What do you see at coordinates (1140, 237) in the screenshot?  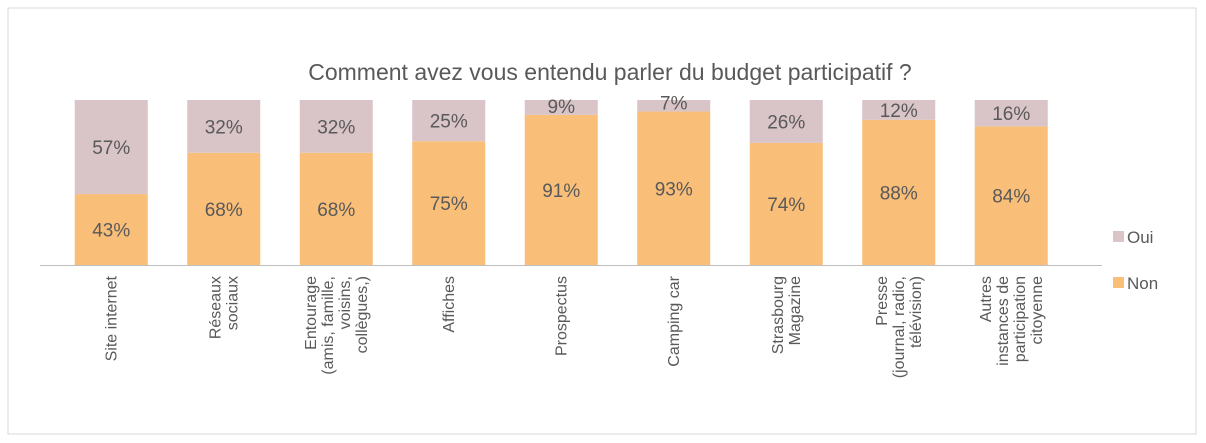 I see `legend-label: Oui` at bounding box center [1140, 237].